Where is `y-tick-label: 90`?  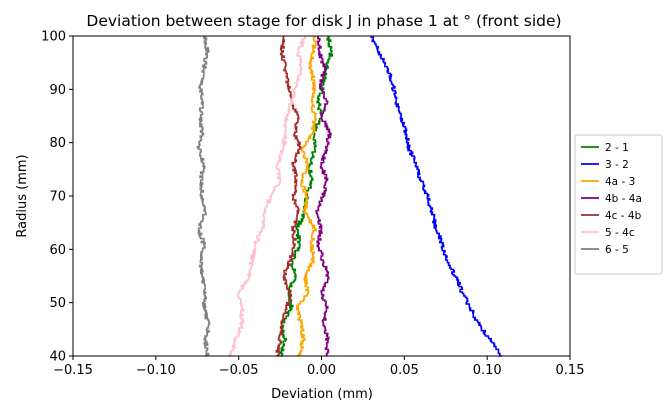 y-tick-label: 90 is located at coordinates (57, 90).